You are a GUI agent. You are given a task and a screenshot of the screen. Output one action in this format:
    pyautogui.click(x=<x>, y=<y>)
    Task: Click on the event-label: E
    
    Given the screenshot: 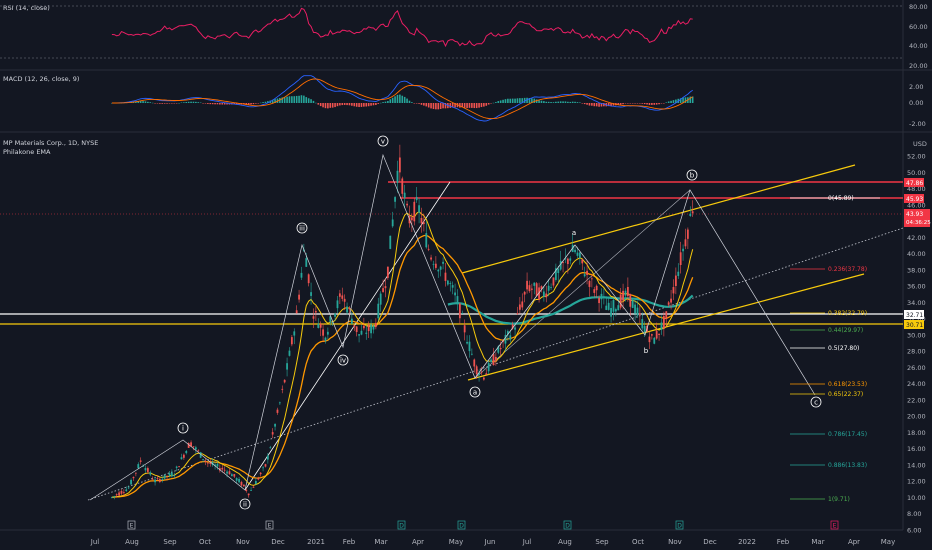 What is the action you would take?
    pyautogui.click(x=835, y=526)
    